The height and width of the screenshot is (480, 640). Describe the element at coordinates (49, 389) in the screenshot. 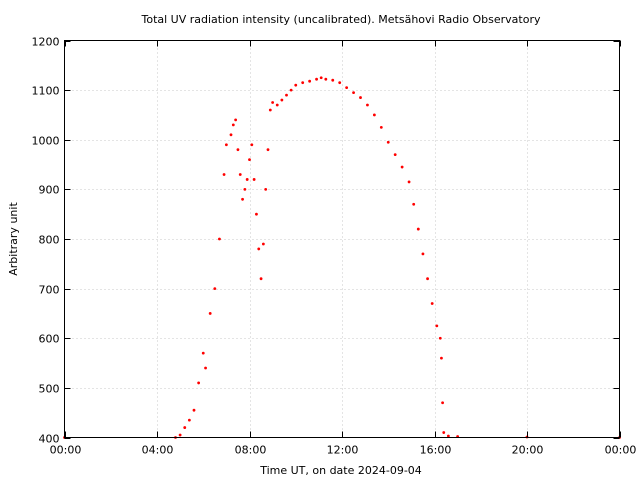

I see `y-tick-label: 500` at that location.